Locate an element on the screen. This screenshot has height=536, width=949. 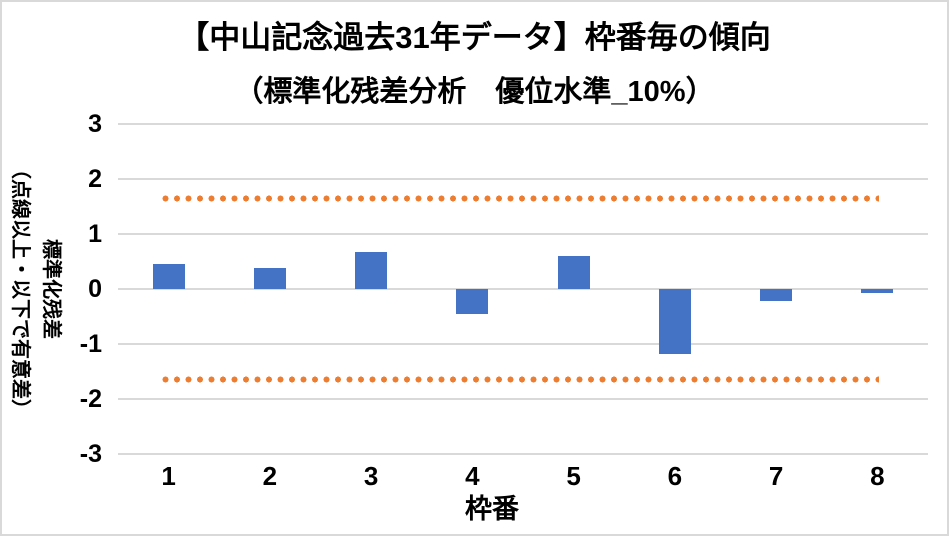
chart-title: 【中山記念過去31年データ】枠番毎の傾向 is located at coordinates (474, 37).